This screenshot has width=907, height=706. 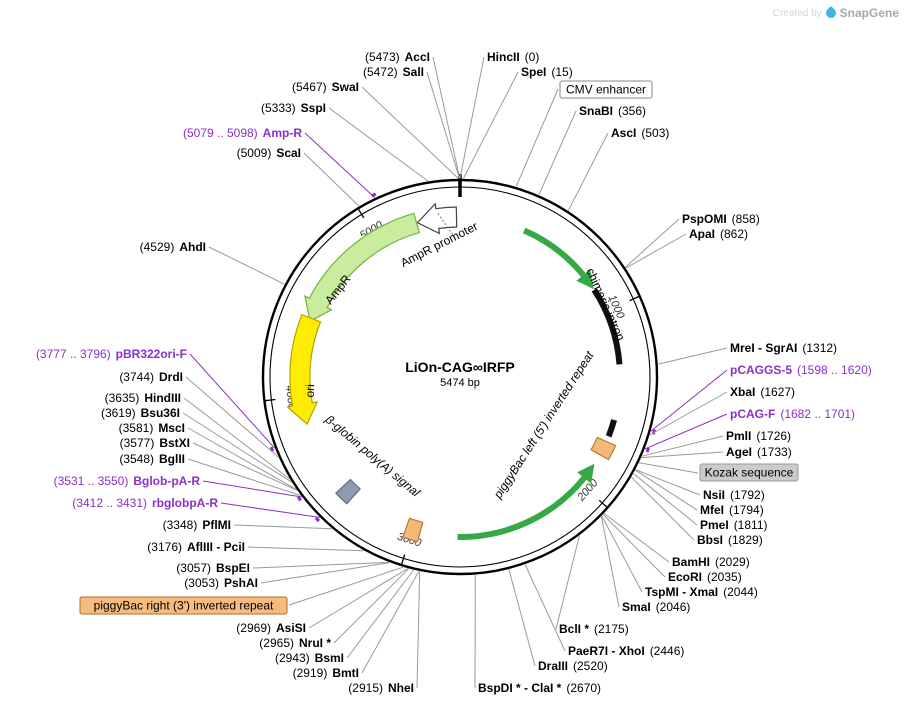 I want to click on feature-cag-promoter-arrow, so click(x=554, y=252).